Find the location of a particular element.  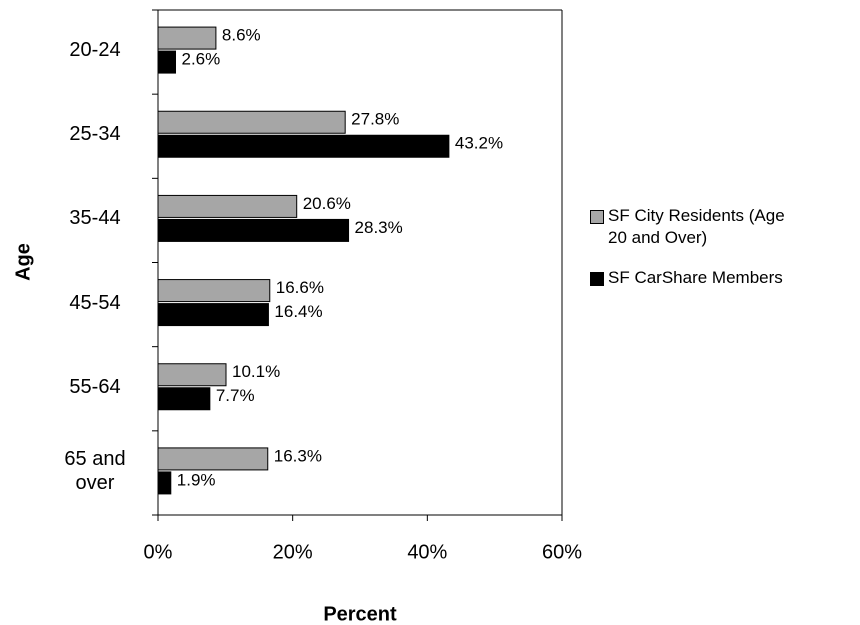

legend-item: SF CarShare Members is located at coordinates (695, 278).